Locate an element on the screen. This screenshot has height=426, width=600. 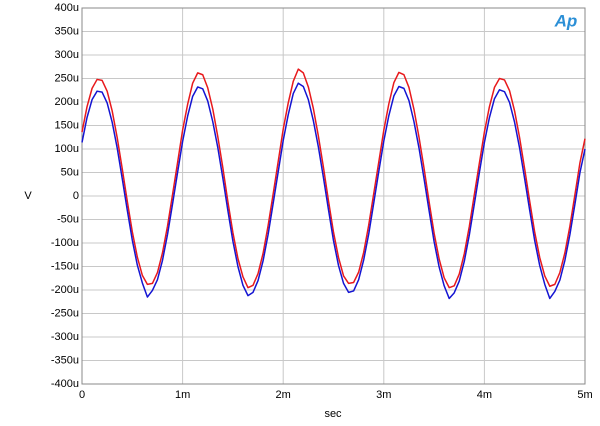
y-tick-label: 400u is located at coordinates (67, 8).